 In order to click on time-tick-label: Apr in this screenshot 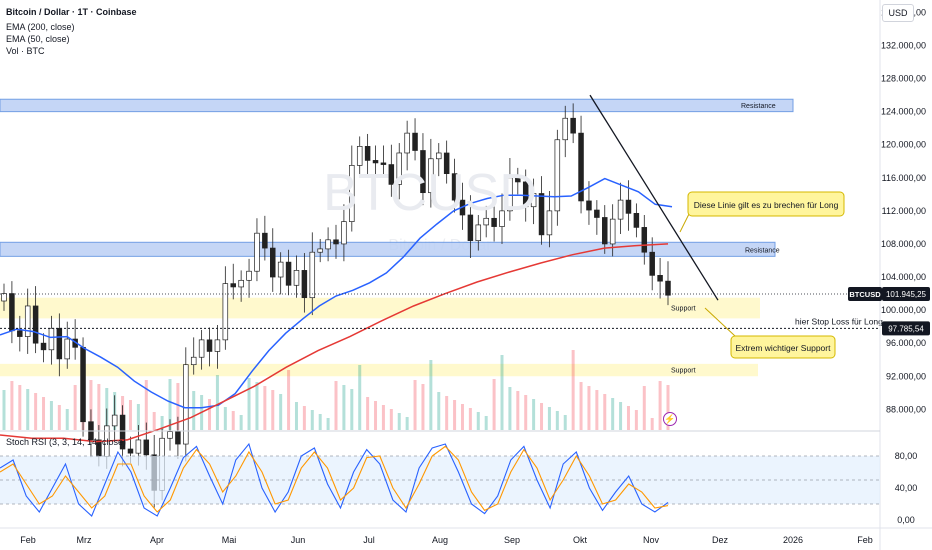, I will do `click(157, 540)`.